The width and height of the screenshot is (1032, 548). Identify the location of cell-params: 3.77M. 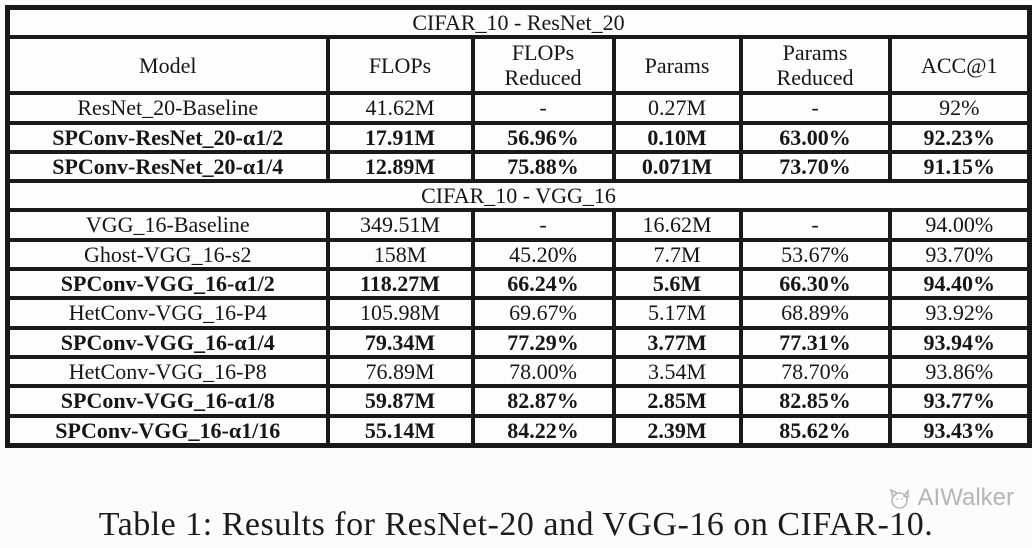
(677, 342).